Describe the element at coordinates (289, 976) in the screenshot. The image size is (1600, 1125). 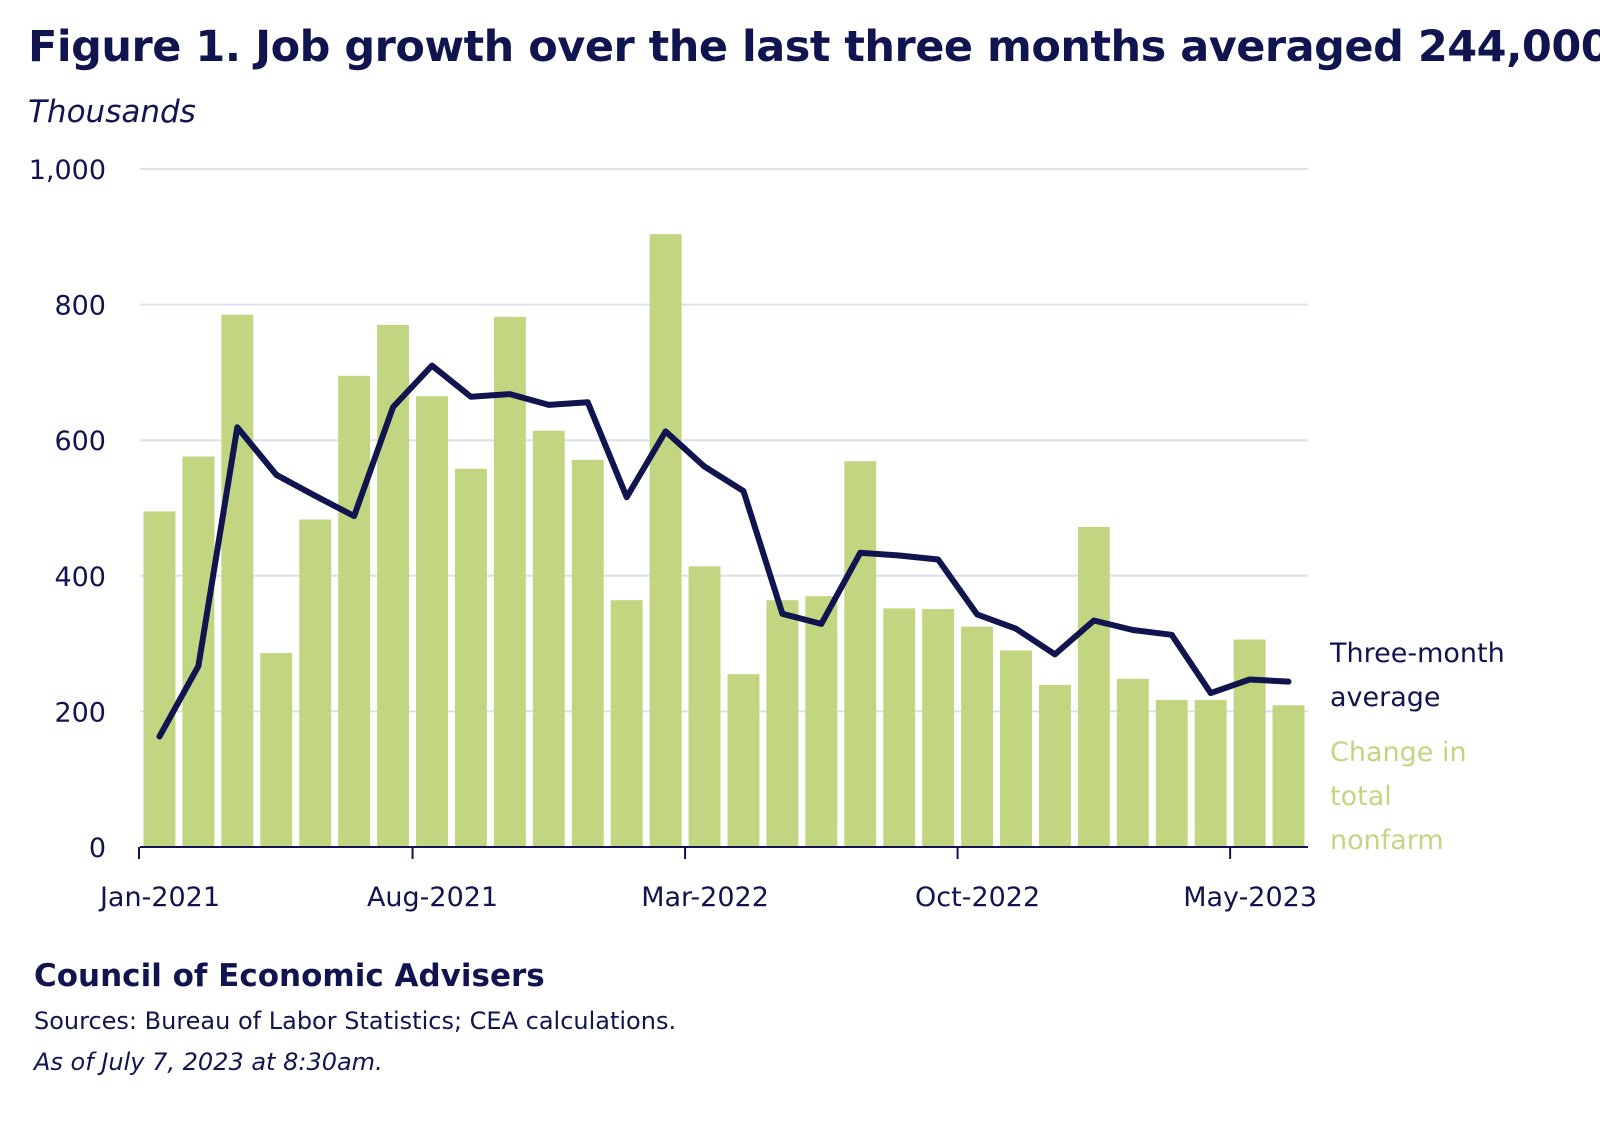
I see `footer-organization: Council of Economic Advisers` at that location.